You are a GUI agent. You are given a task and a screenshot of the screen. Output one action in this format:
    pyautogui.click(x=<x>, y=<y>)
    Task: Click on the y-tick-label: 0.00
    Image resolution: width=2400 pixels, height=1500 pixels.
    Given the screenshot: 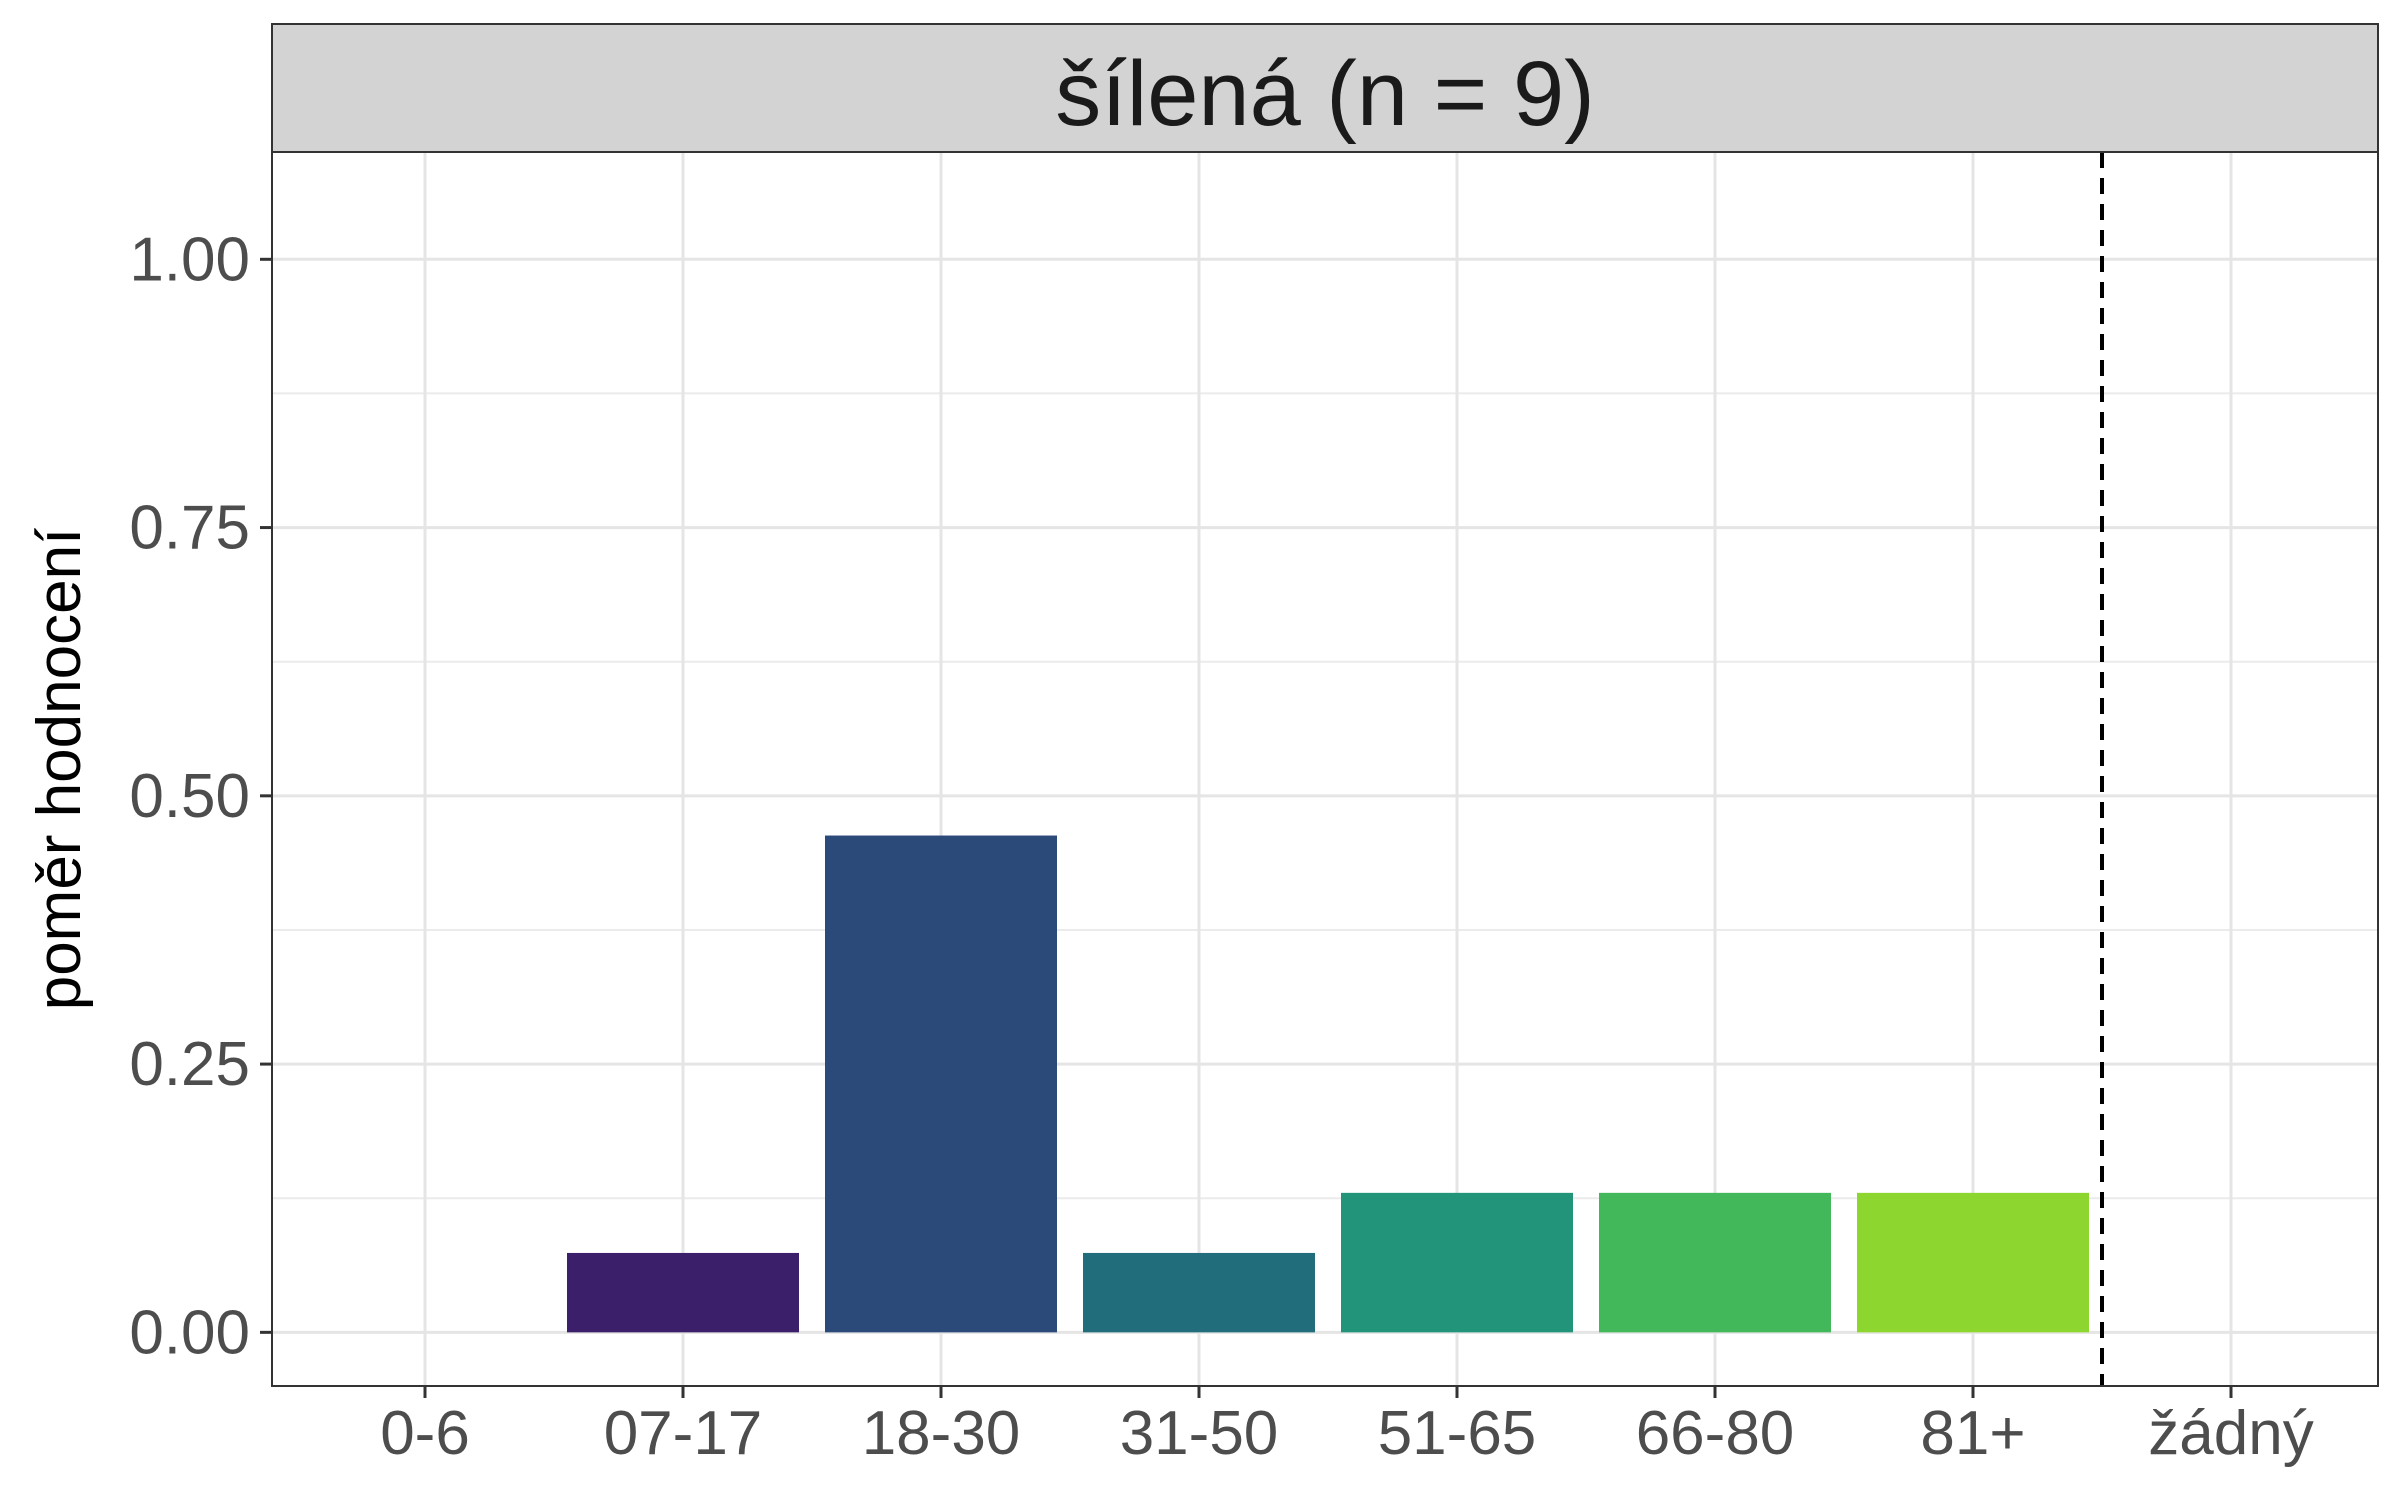 What is the action you would take?
    pyautogui.click(x=189, y=1332)
    